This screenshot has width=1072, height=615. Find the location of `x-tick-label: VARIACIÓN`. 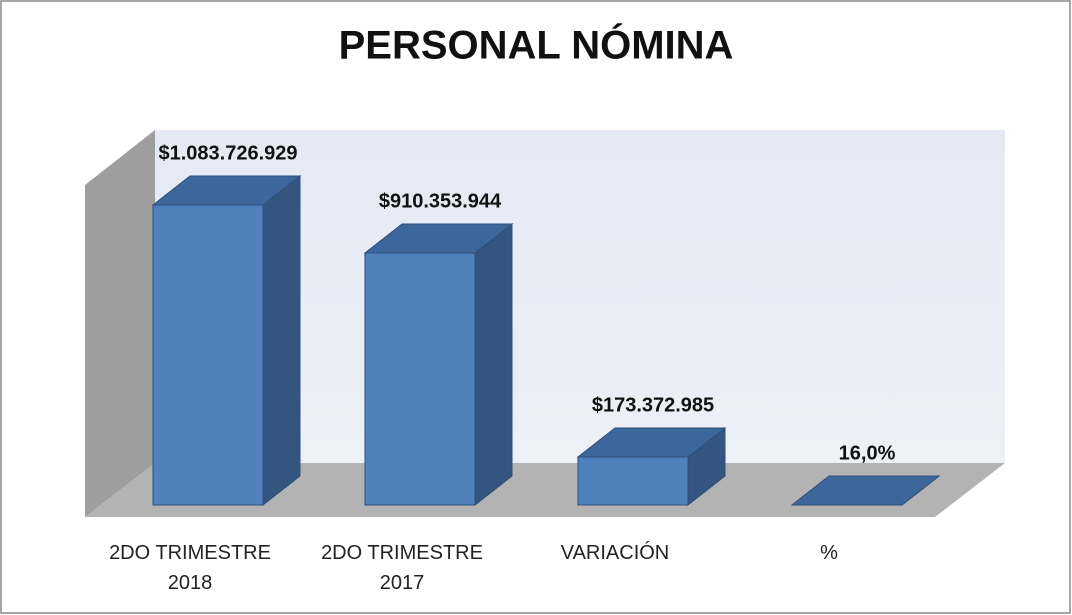

x-tick-label: VARIACIÓN is located at coordinates (615, 553).